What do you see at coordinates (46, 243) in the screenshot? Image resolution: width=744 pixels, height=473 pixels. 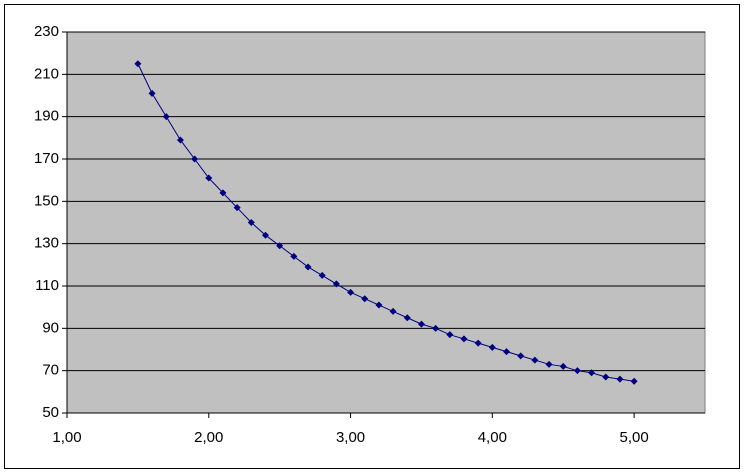 I see `y-tick-label: 130` at bounding box center [46, 243].